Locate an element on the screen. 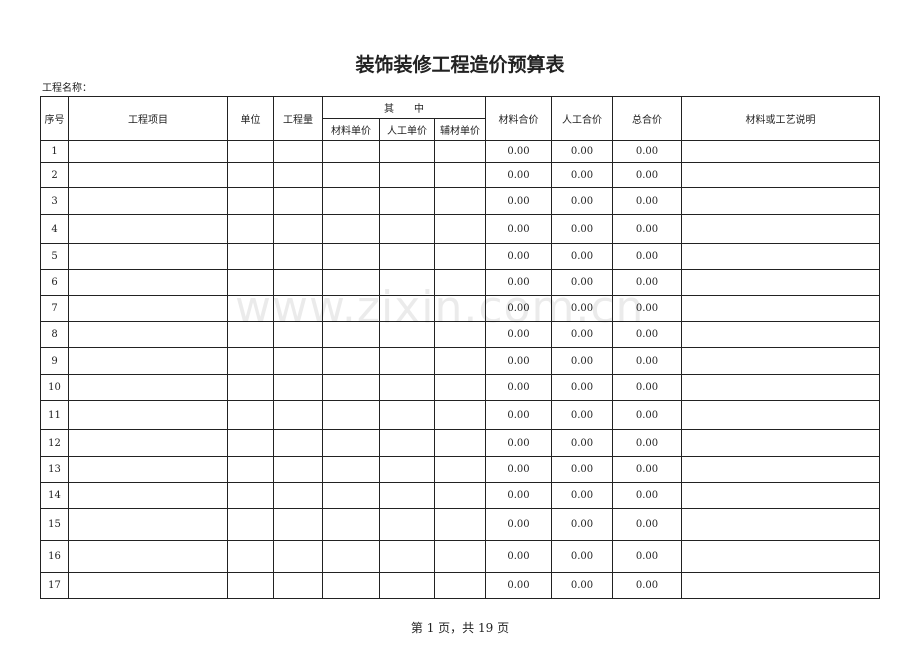 The image size is (920, 651). header-unit: 单位 is located at coordinates (250, 118).